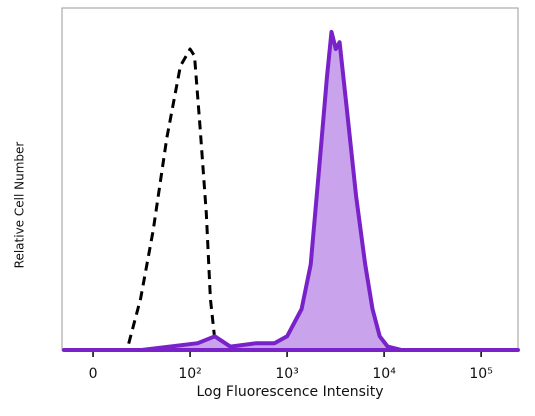 The width and height of the screenshot is (535, 416). Describe the element at coordinates (384, 374) in the screenshot. I see `x-tick-label: 10⁴` at that location.